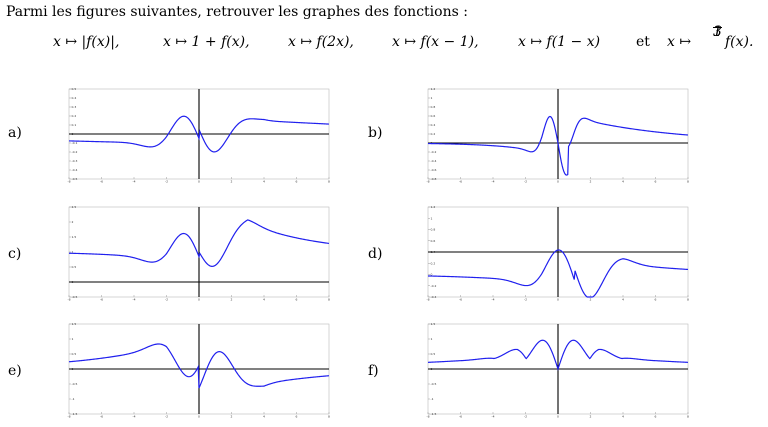 The image size is (768, 427). What do you see at coordinates (86, 42) in the screenshot?
I see `function-abs: x ↦ |f(x)|,` at bounding box center [86, 42].